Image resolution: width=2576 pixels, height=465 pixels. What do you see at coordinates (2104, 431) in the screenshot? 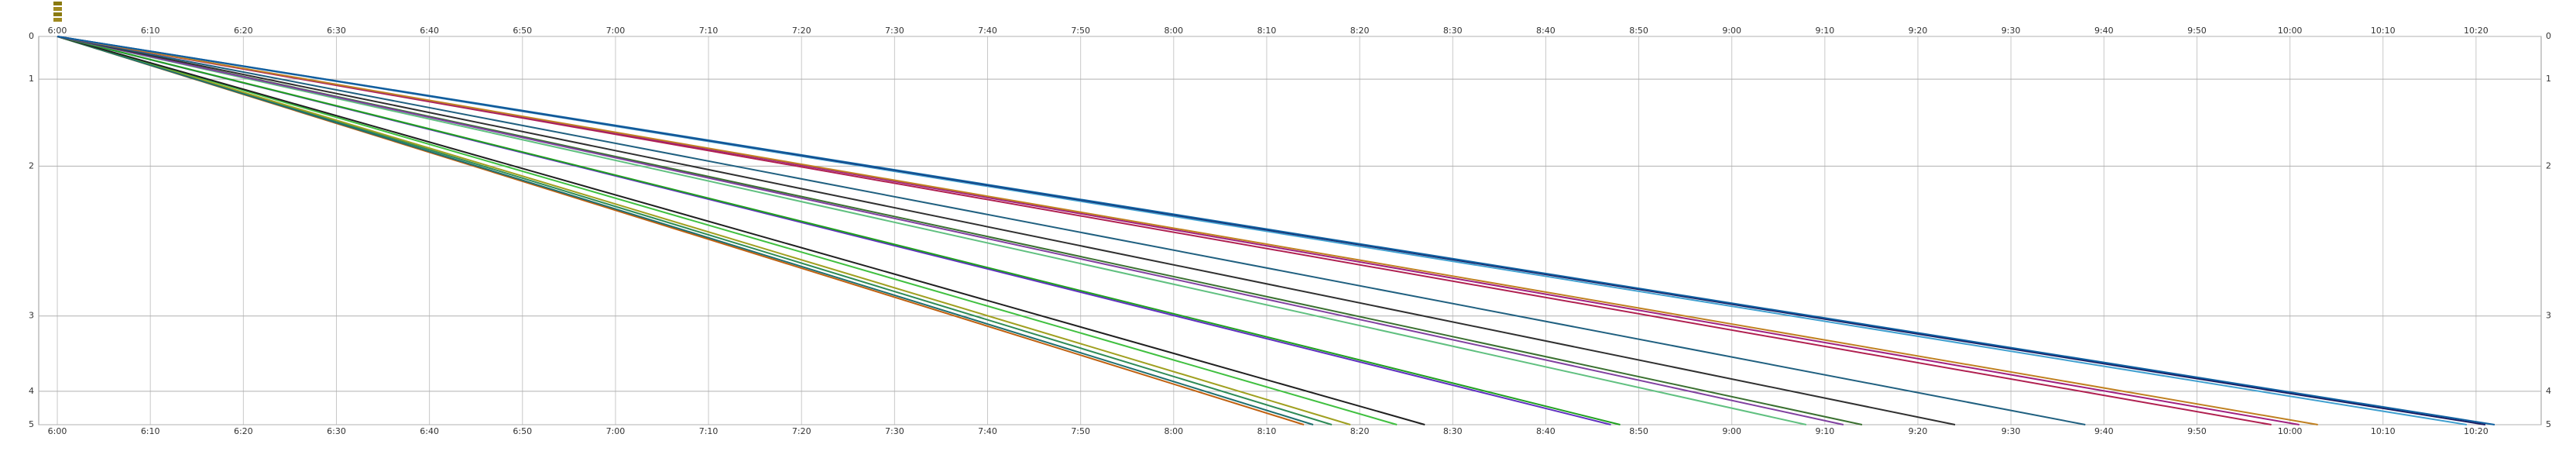
I see `x-tick-label-bottom: 9:40` at bounding box center [2104, 431].